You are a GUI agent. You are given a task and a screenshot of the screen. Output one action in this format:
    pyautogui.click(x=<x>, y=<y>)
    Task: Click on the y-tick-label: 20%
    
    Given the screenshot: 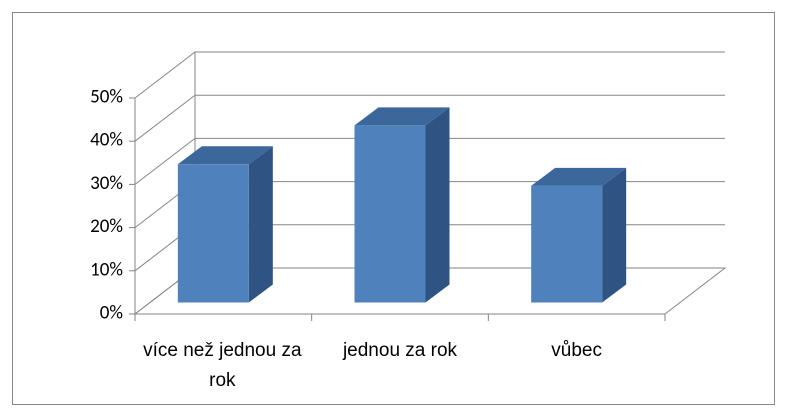 What is the action you would take?
    pyautogui.click(x=106, y=226)
    